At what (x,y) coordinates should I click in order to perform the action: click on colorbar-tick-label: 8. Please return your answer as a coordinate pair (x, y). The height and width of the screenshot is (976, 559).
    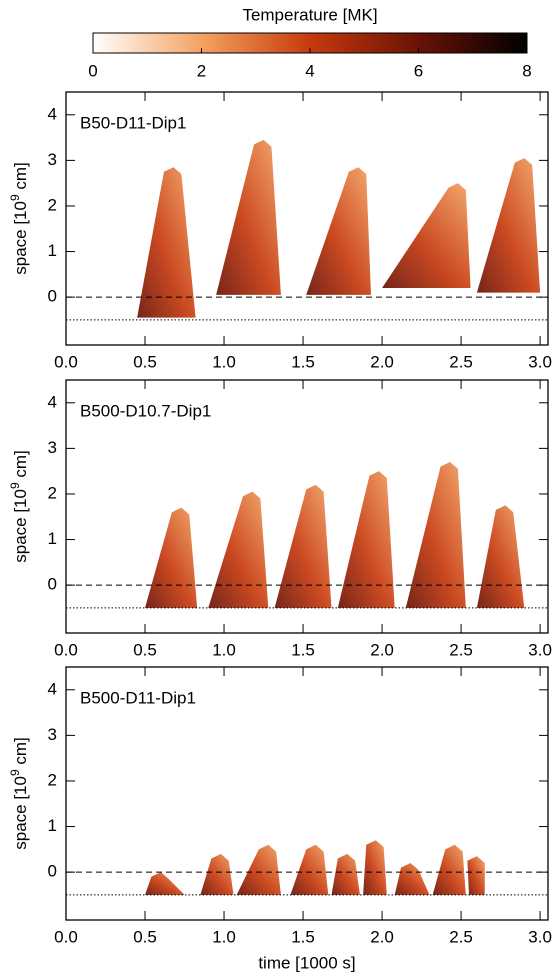
    Looking at the image, I should click on (526, 70).